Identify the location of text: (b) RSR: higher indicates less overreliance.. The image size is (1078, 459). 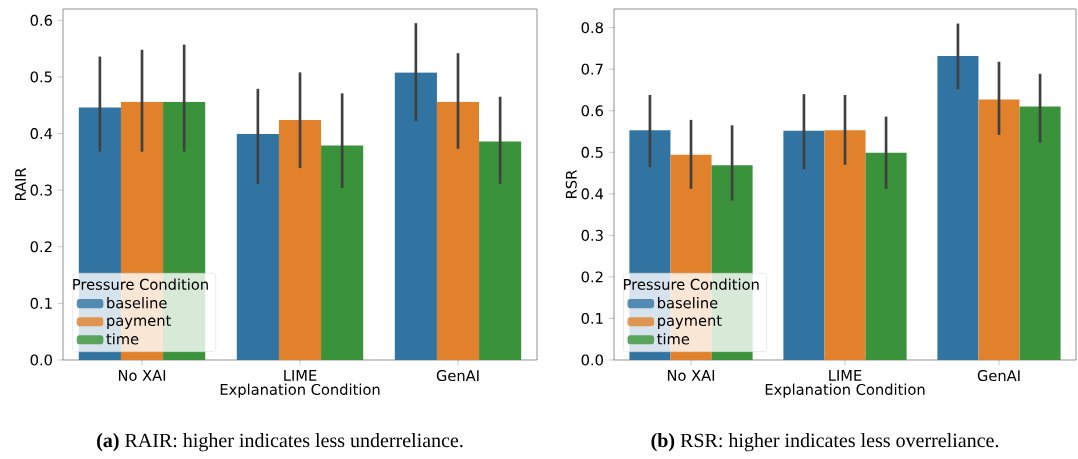
(825, 442).